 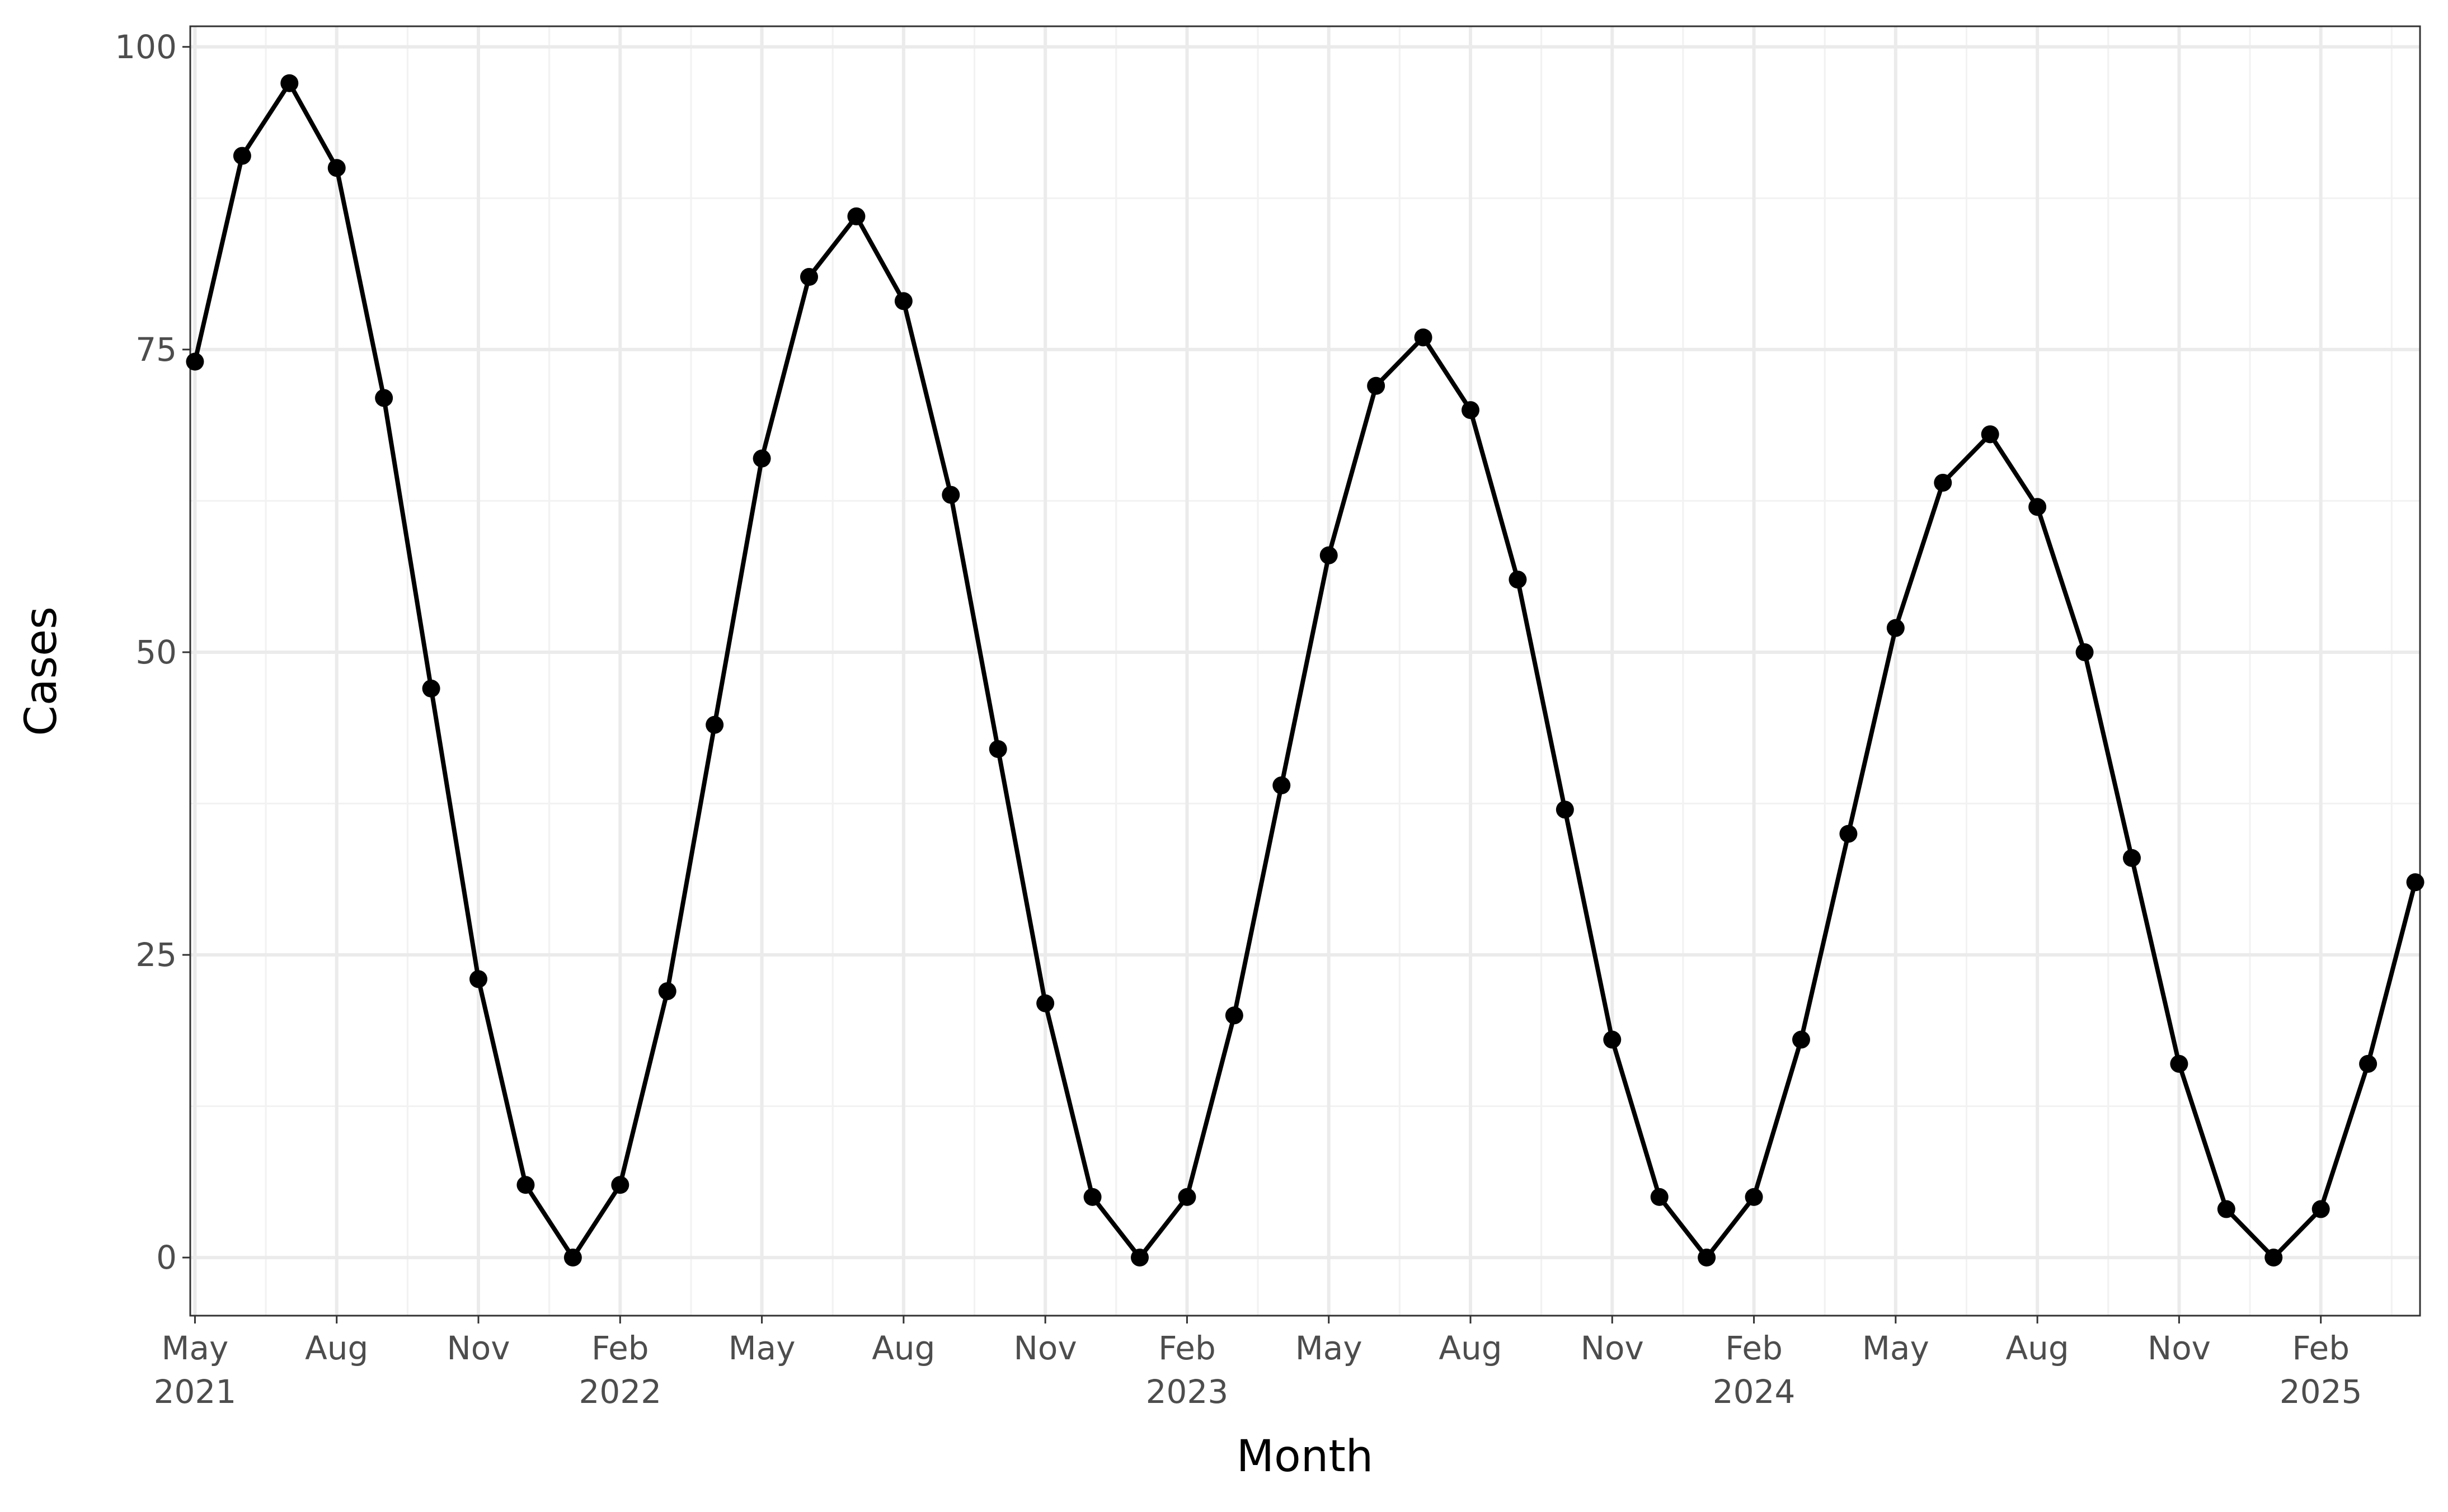 I want to click on y-tick-label: 50, so click(x=156, y=652).